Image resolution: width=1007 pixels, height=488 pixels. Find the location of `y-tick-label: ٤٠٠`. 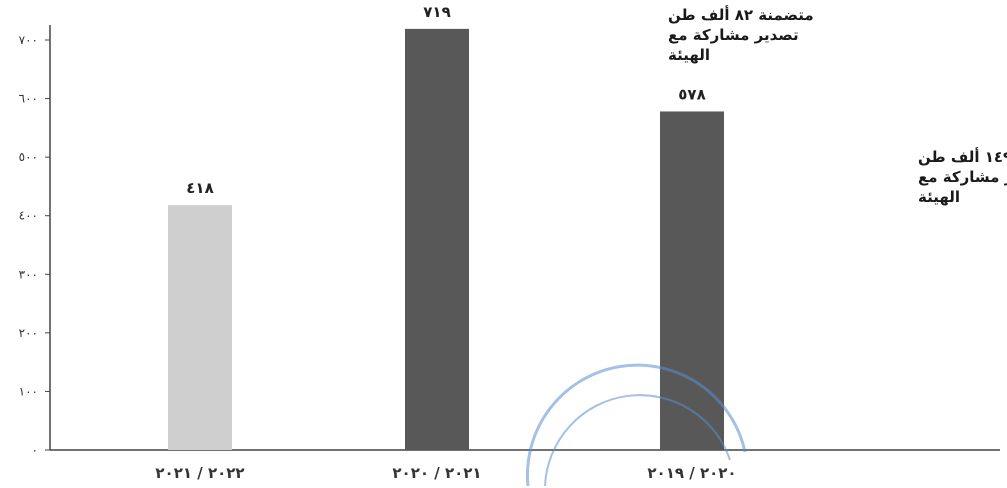

y-tick-label: ٤٠٠ is located at coordinates (28, 216).